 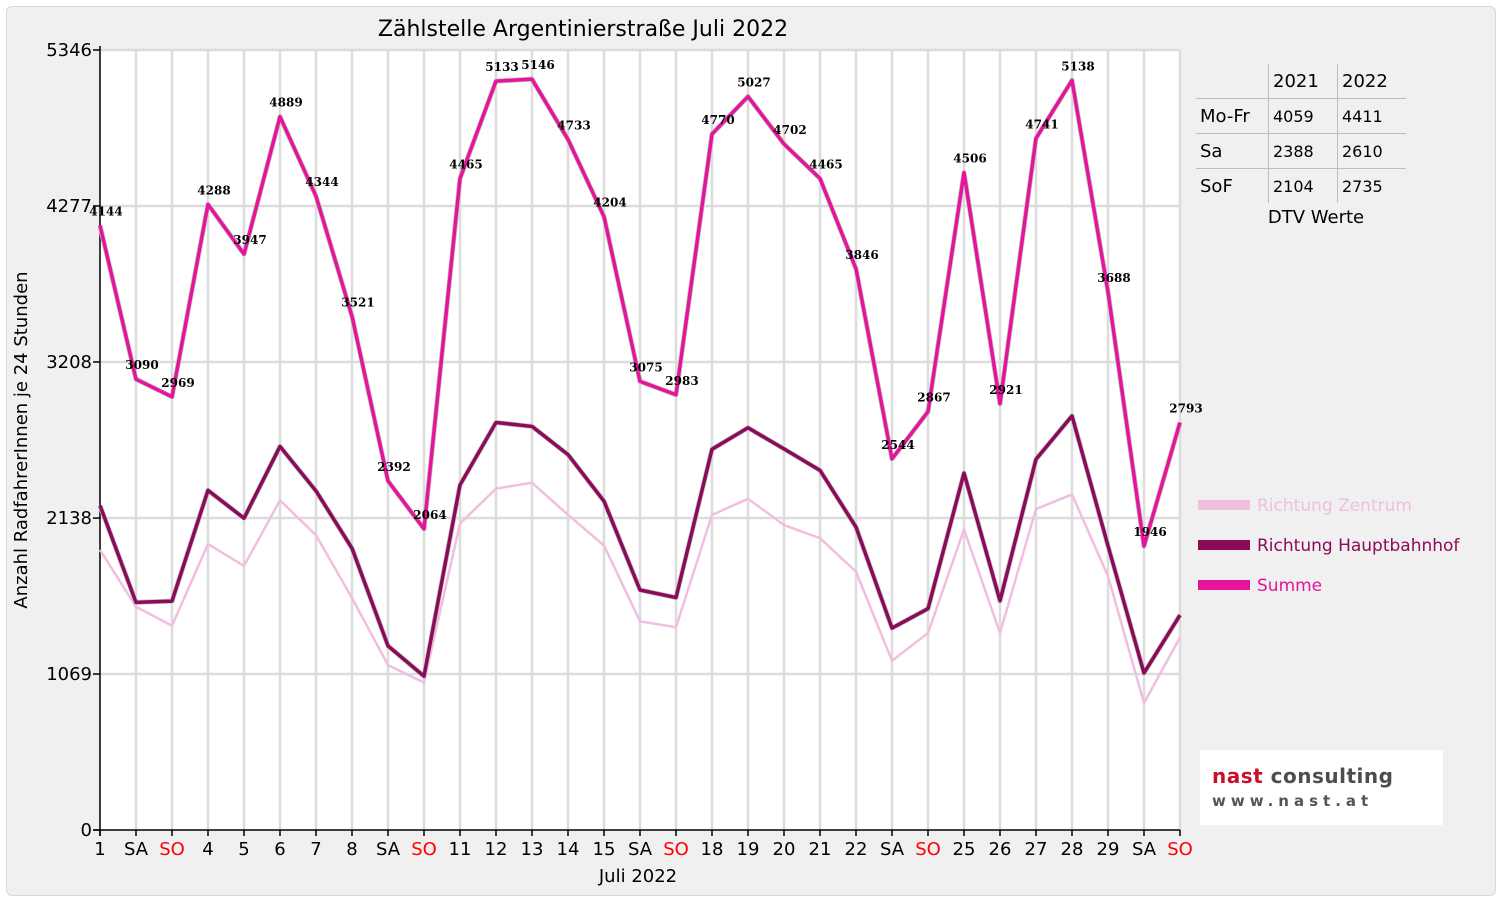 I want to click on data-label: 2983, so click(x=681, y=381).